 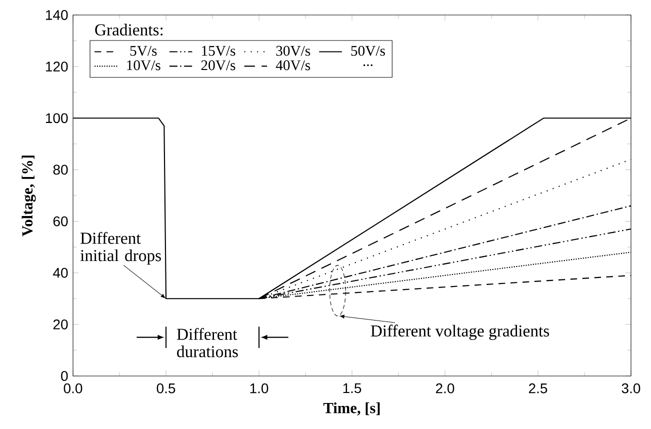 I want to click on annotation: Different initial drops, so click(x=120, y=248).